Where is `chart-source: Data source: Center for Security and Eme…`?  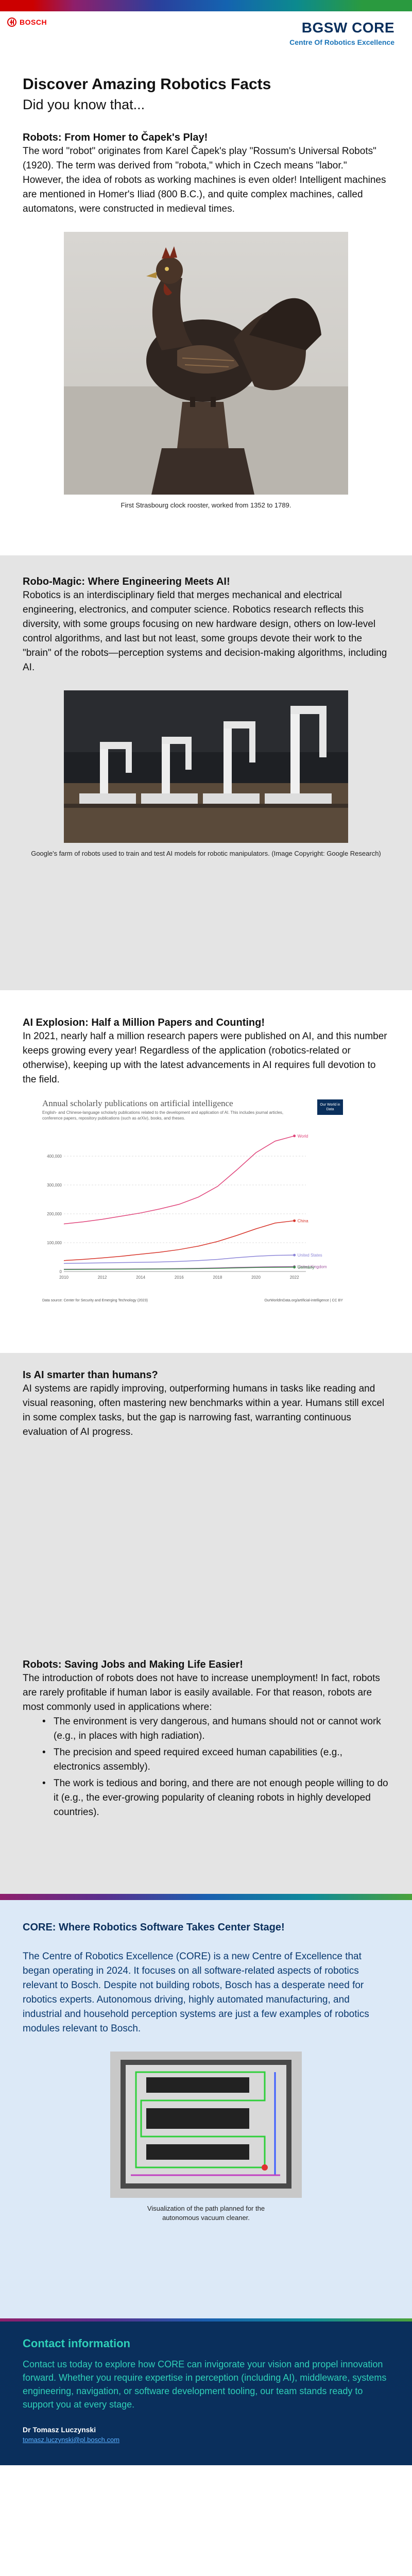
chart-source: Data source: Center for Security and Eme… is located at coordinates (95, 1300).